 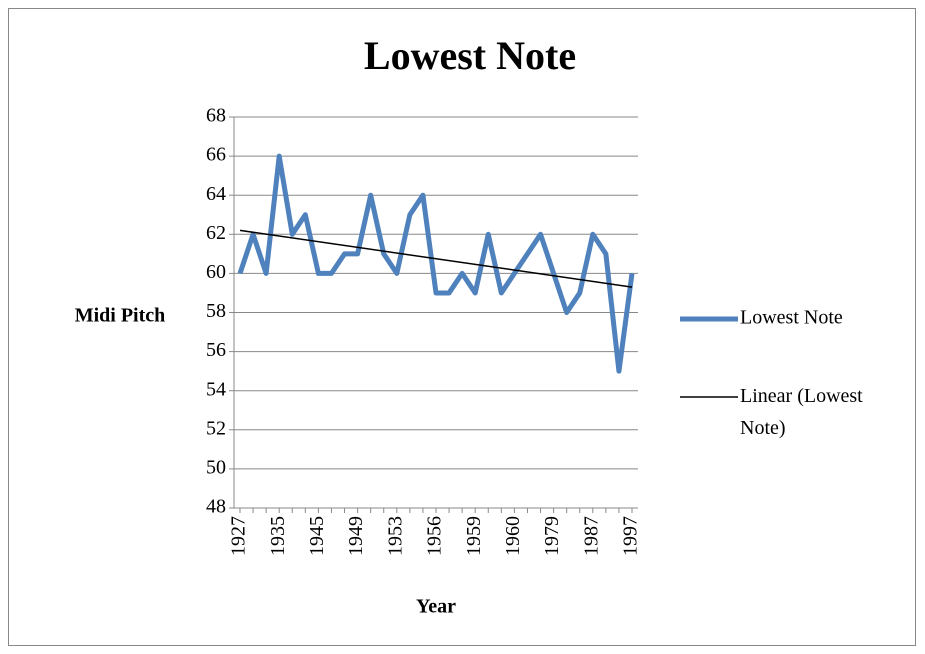 I want to click on data-line, so click(x=436, y=263).